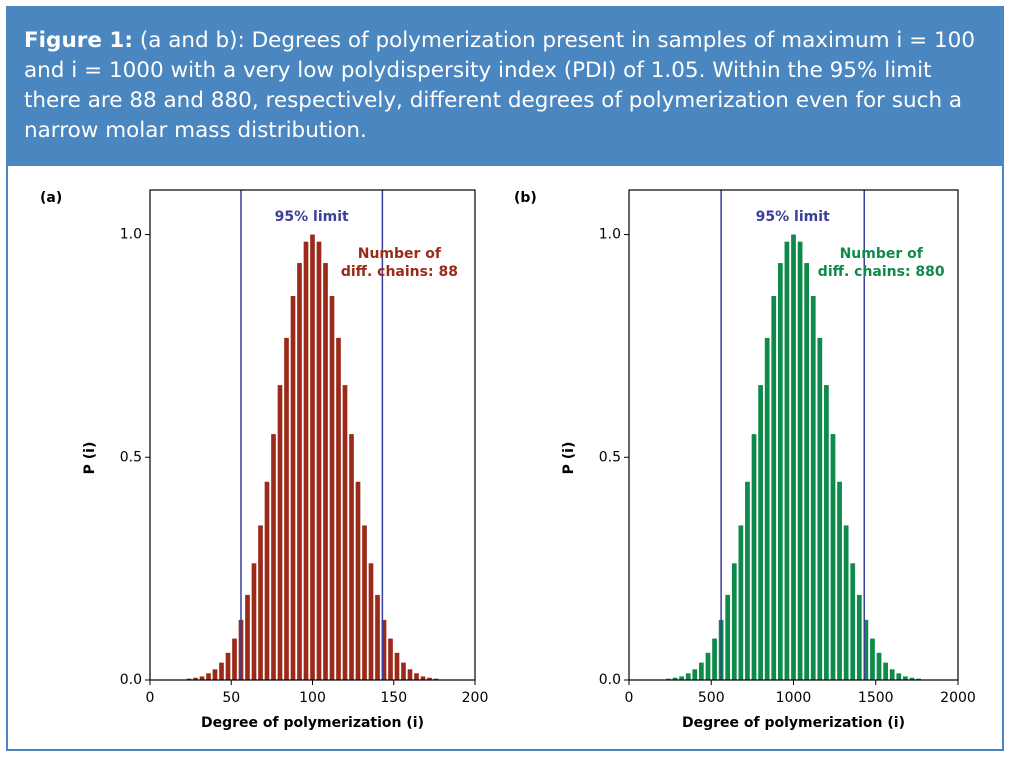 This screenshot has width=1014, height=761. Describe the element at coordinates (958, 698) in the screenshot. I see `x-tick-label: 2000` at that location.